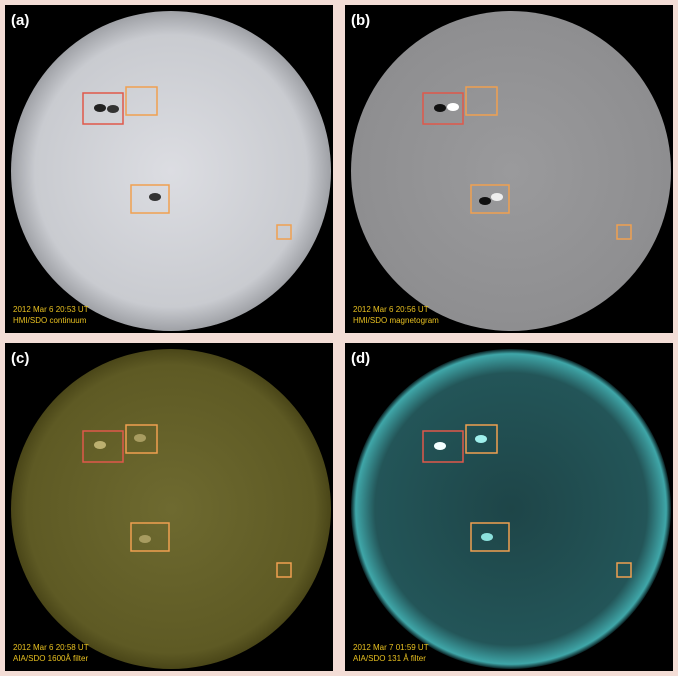  What do you see at coordinates (396, 320) in the screenshot?
I see `panel-instrument: HMI/SDO magnetogram` at bounding box center [396, 320].